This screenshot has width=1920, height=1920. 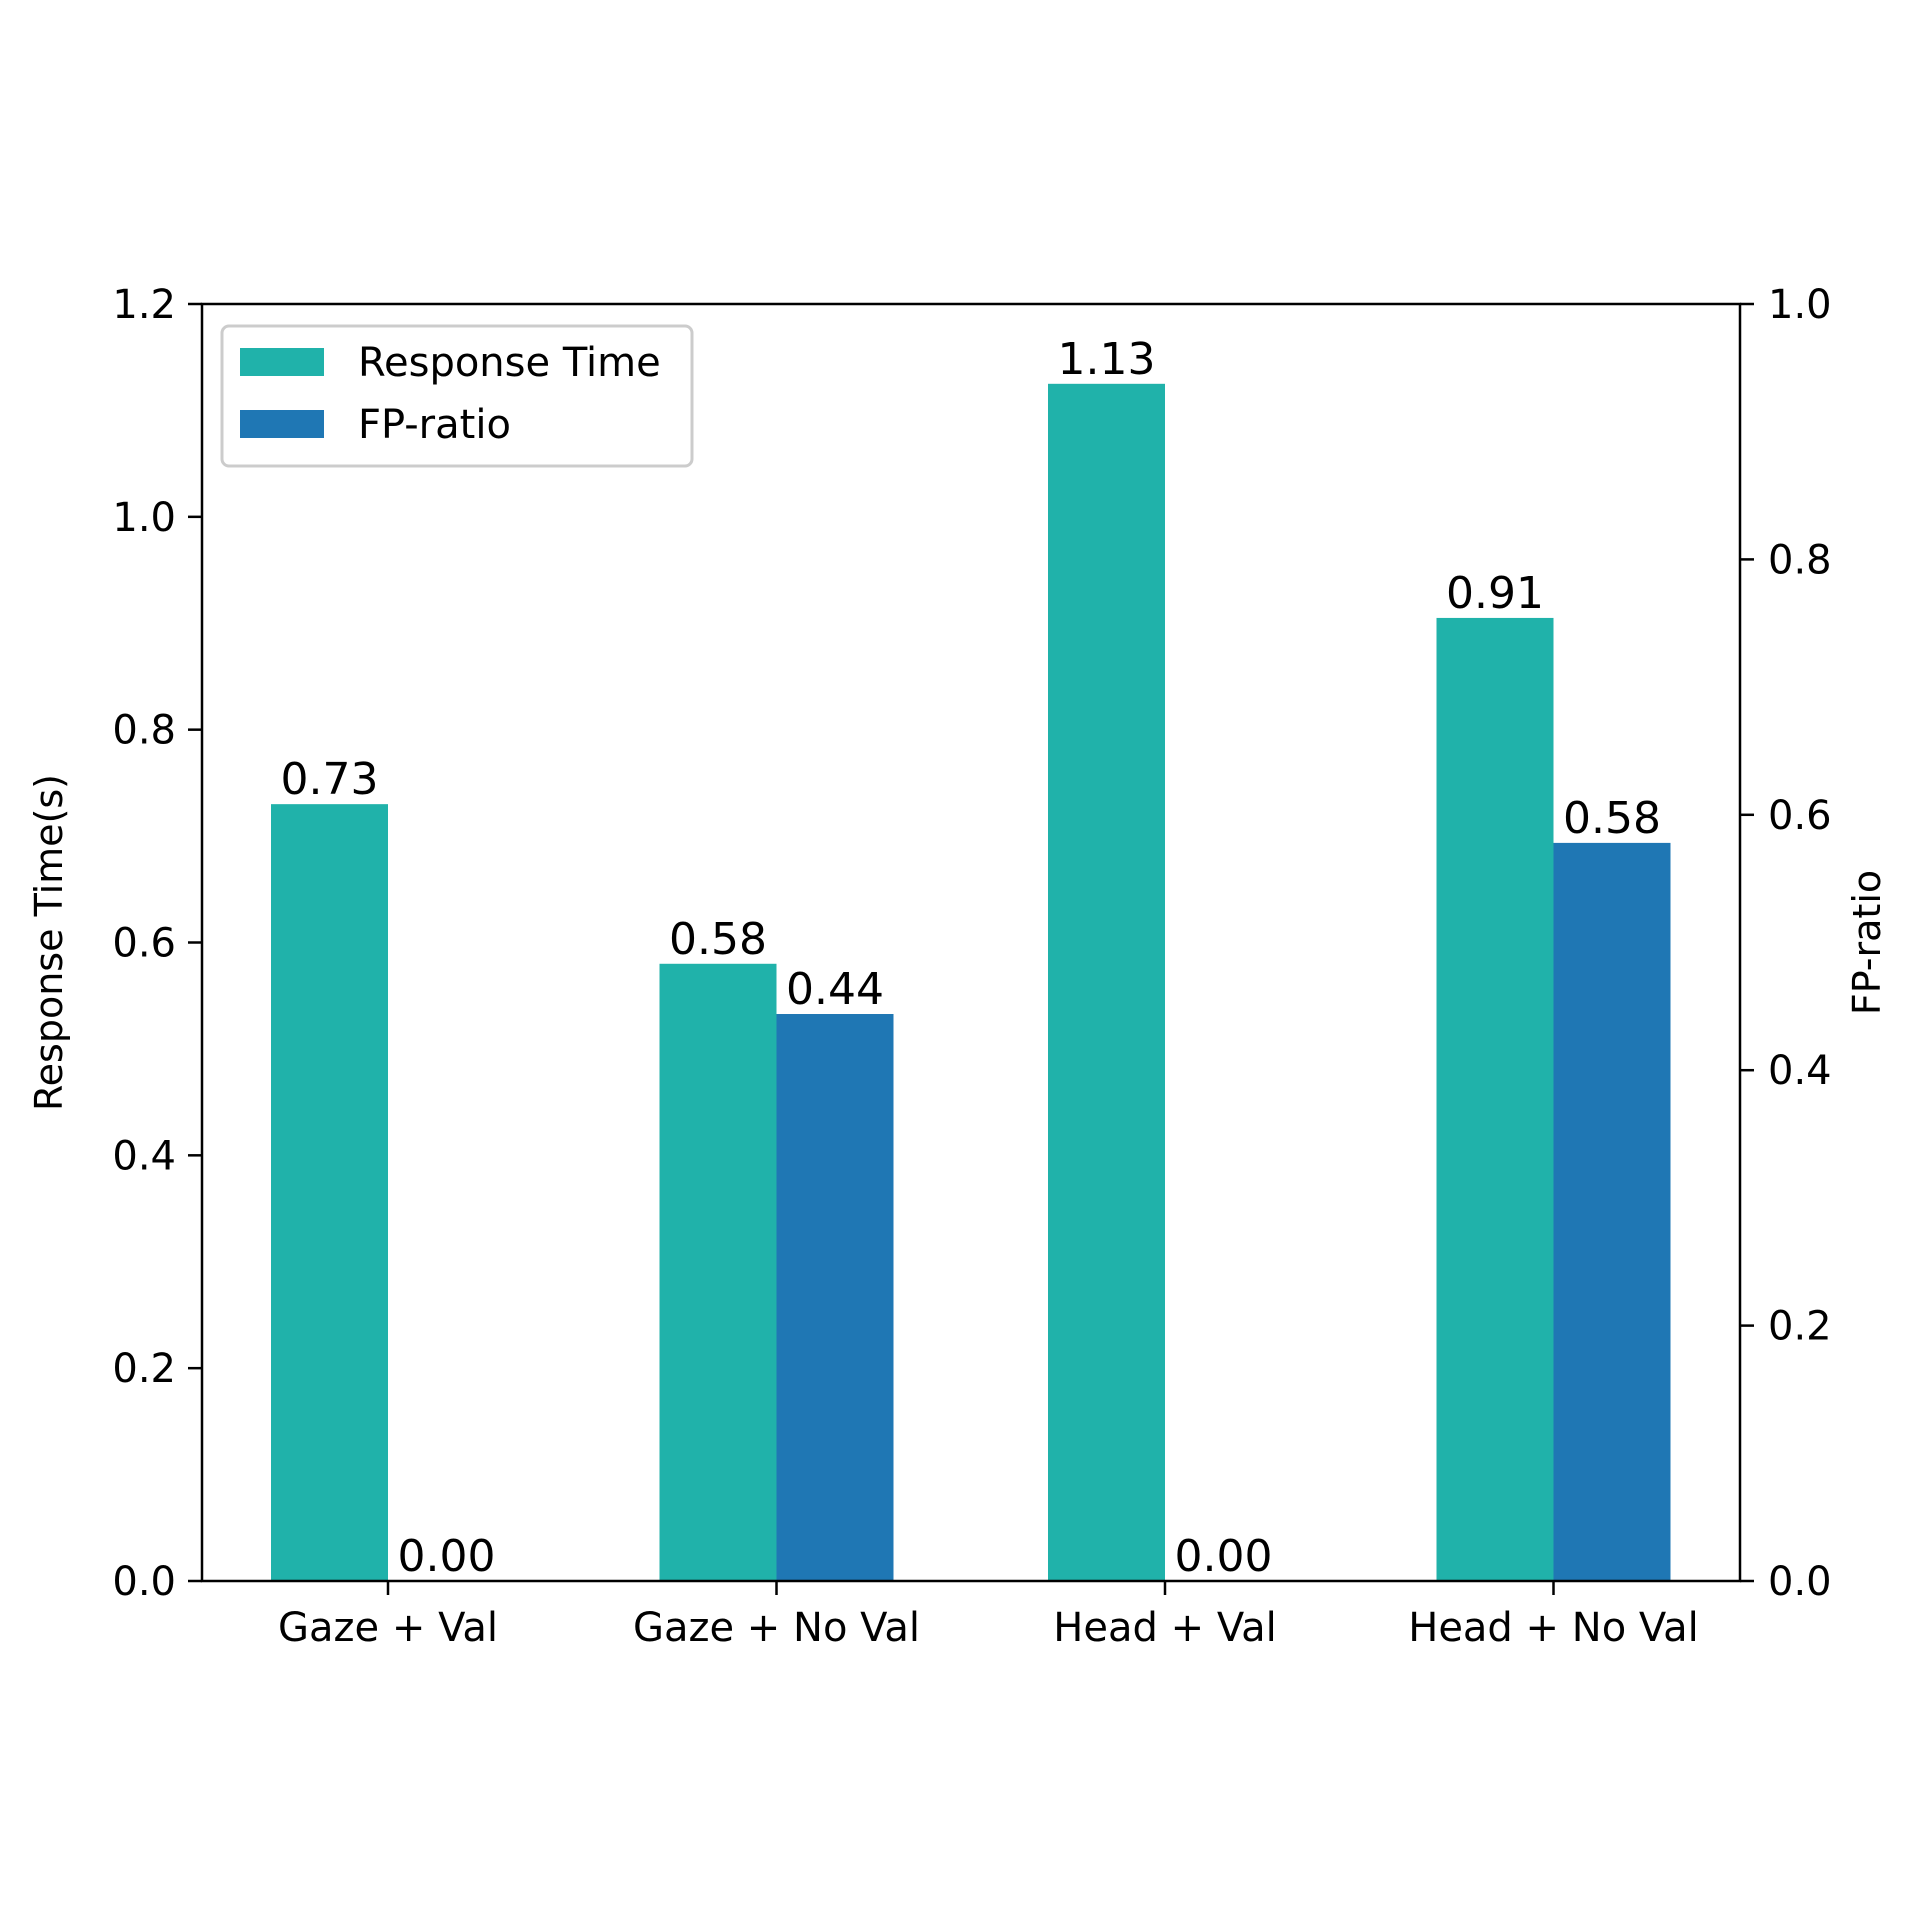 I want to click on bar-response-time-gaze-no-val, so click(x=718, y=1272).